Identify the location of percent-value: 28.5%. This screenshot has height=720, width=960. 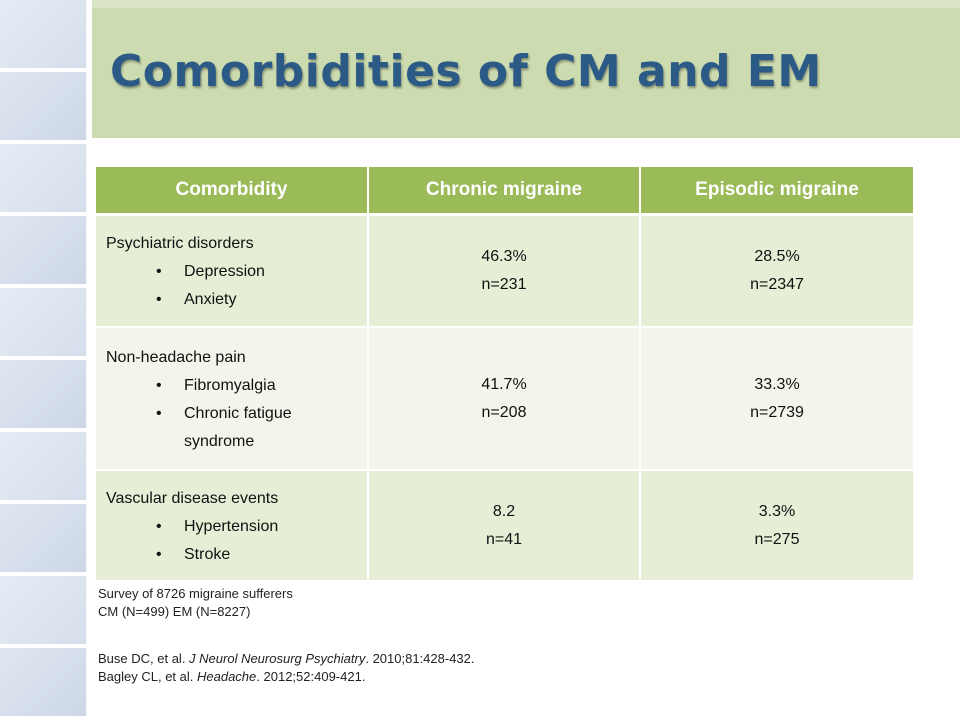
(777, 256).